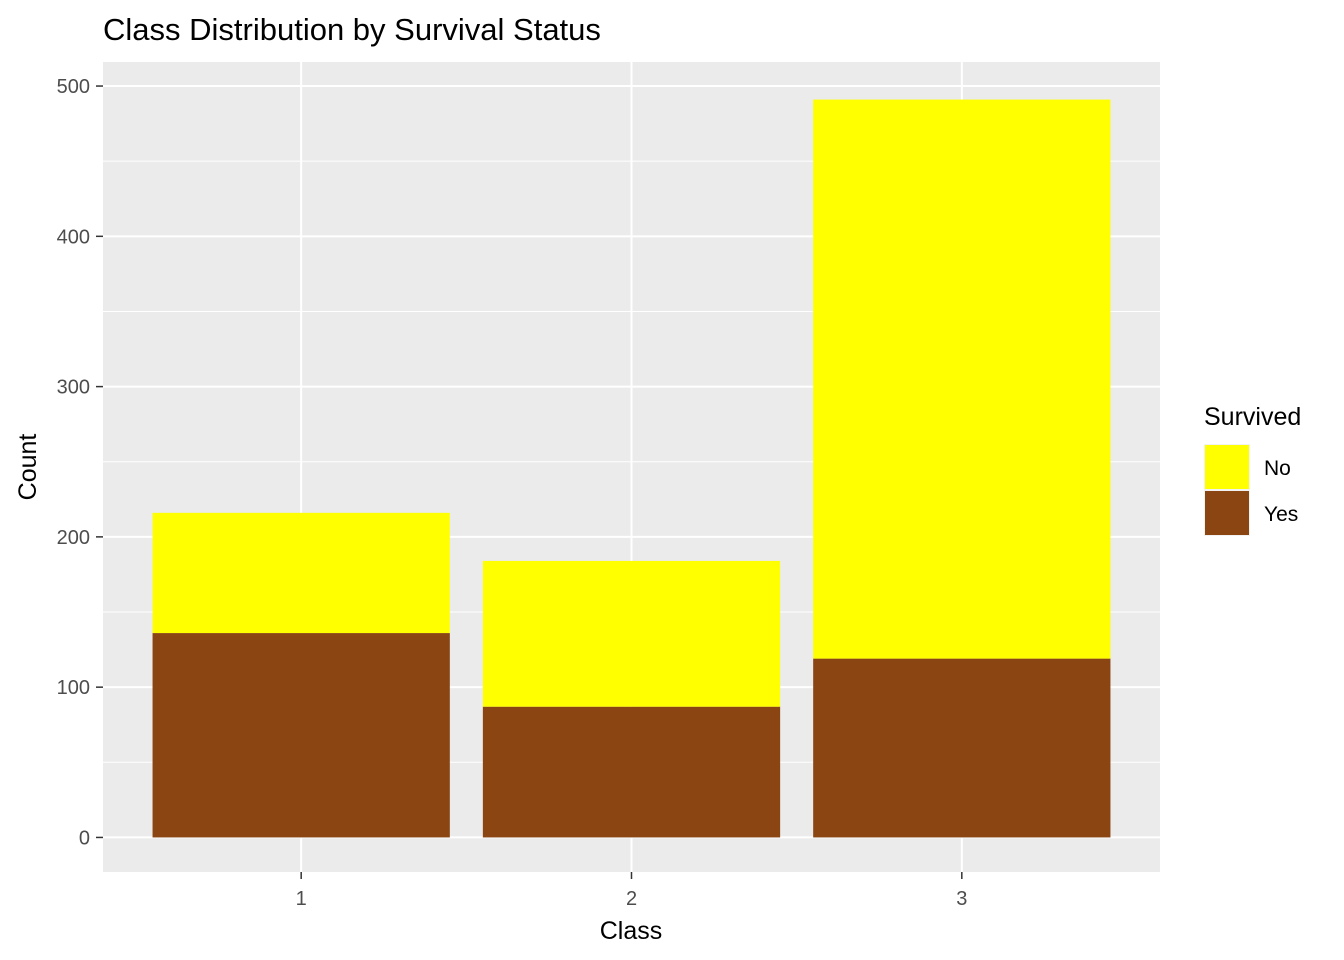 The width and height of the screenshot is (1344, 960). Describe the element at coordinates (73, 237) in the screenshot. I see `y-tick-label: 400` at that location.